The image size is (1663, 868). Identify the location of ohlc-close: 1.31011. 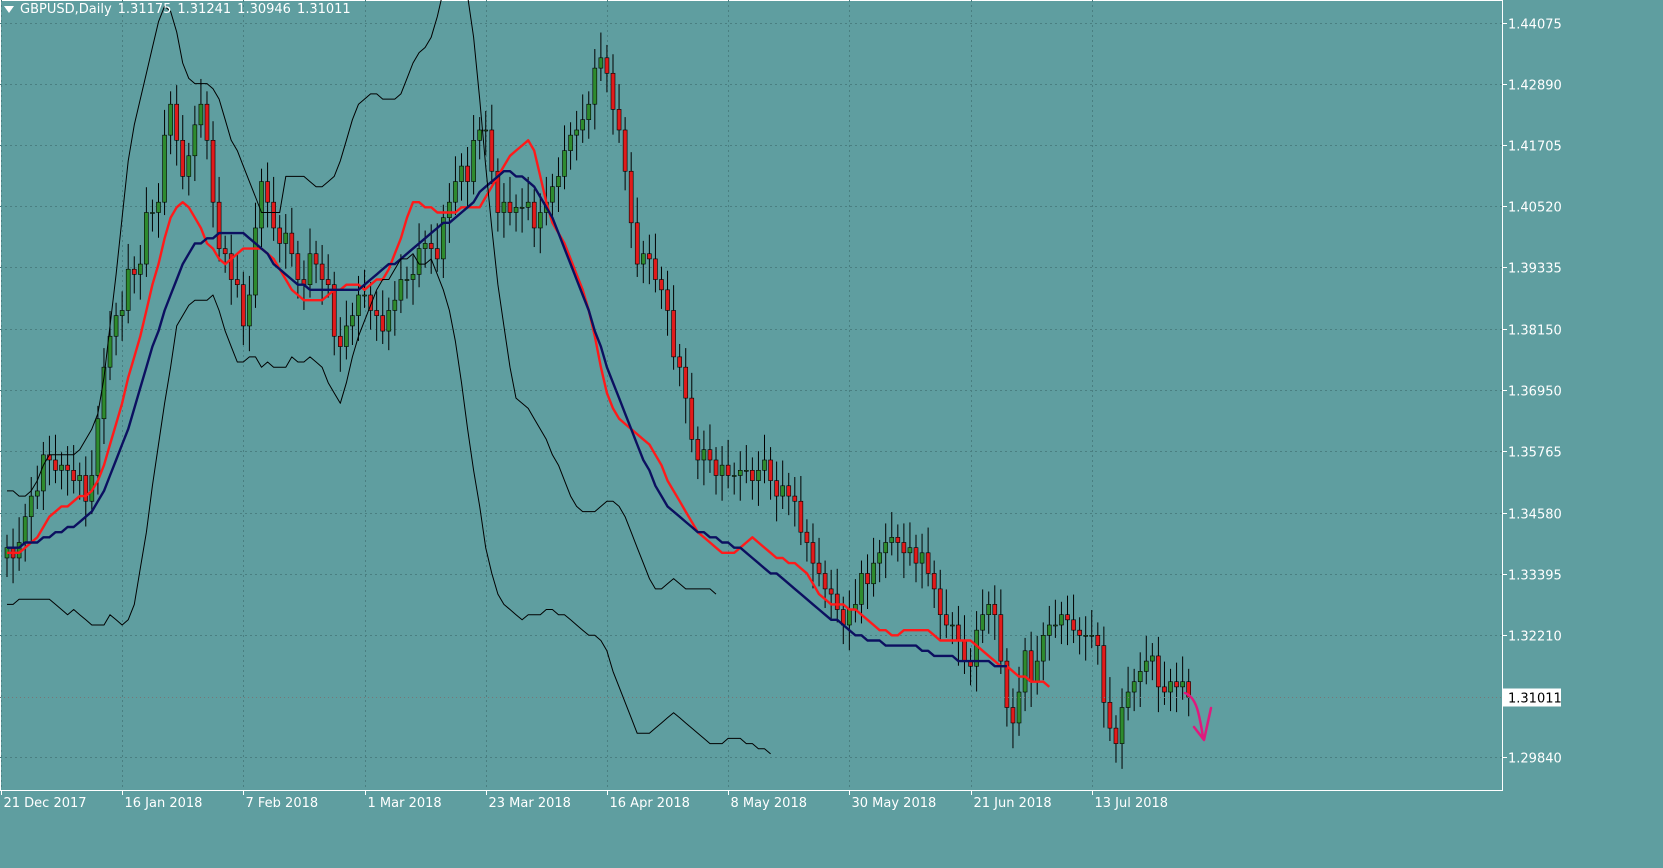
(323, 9).